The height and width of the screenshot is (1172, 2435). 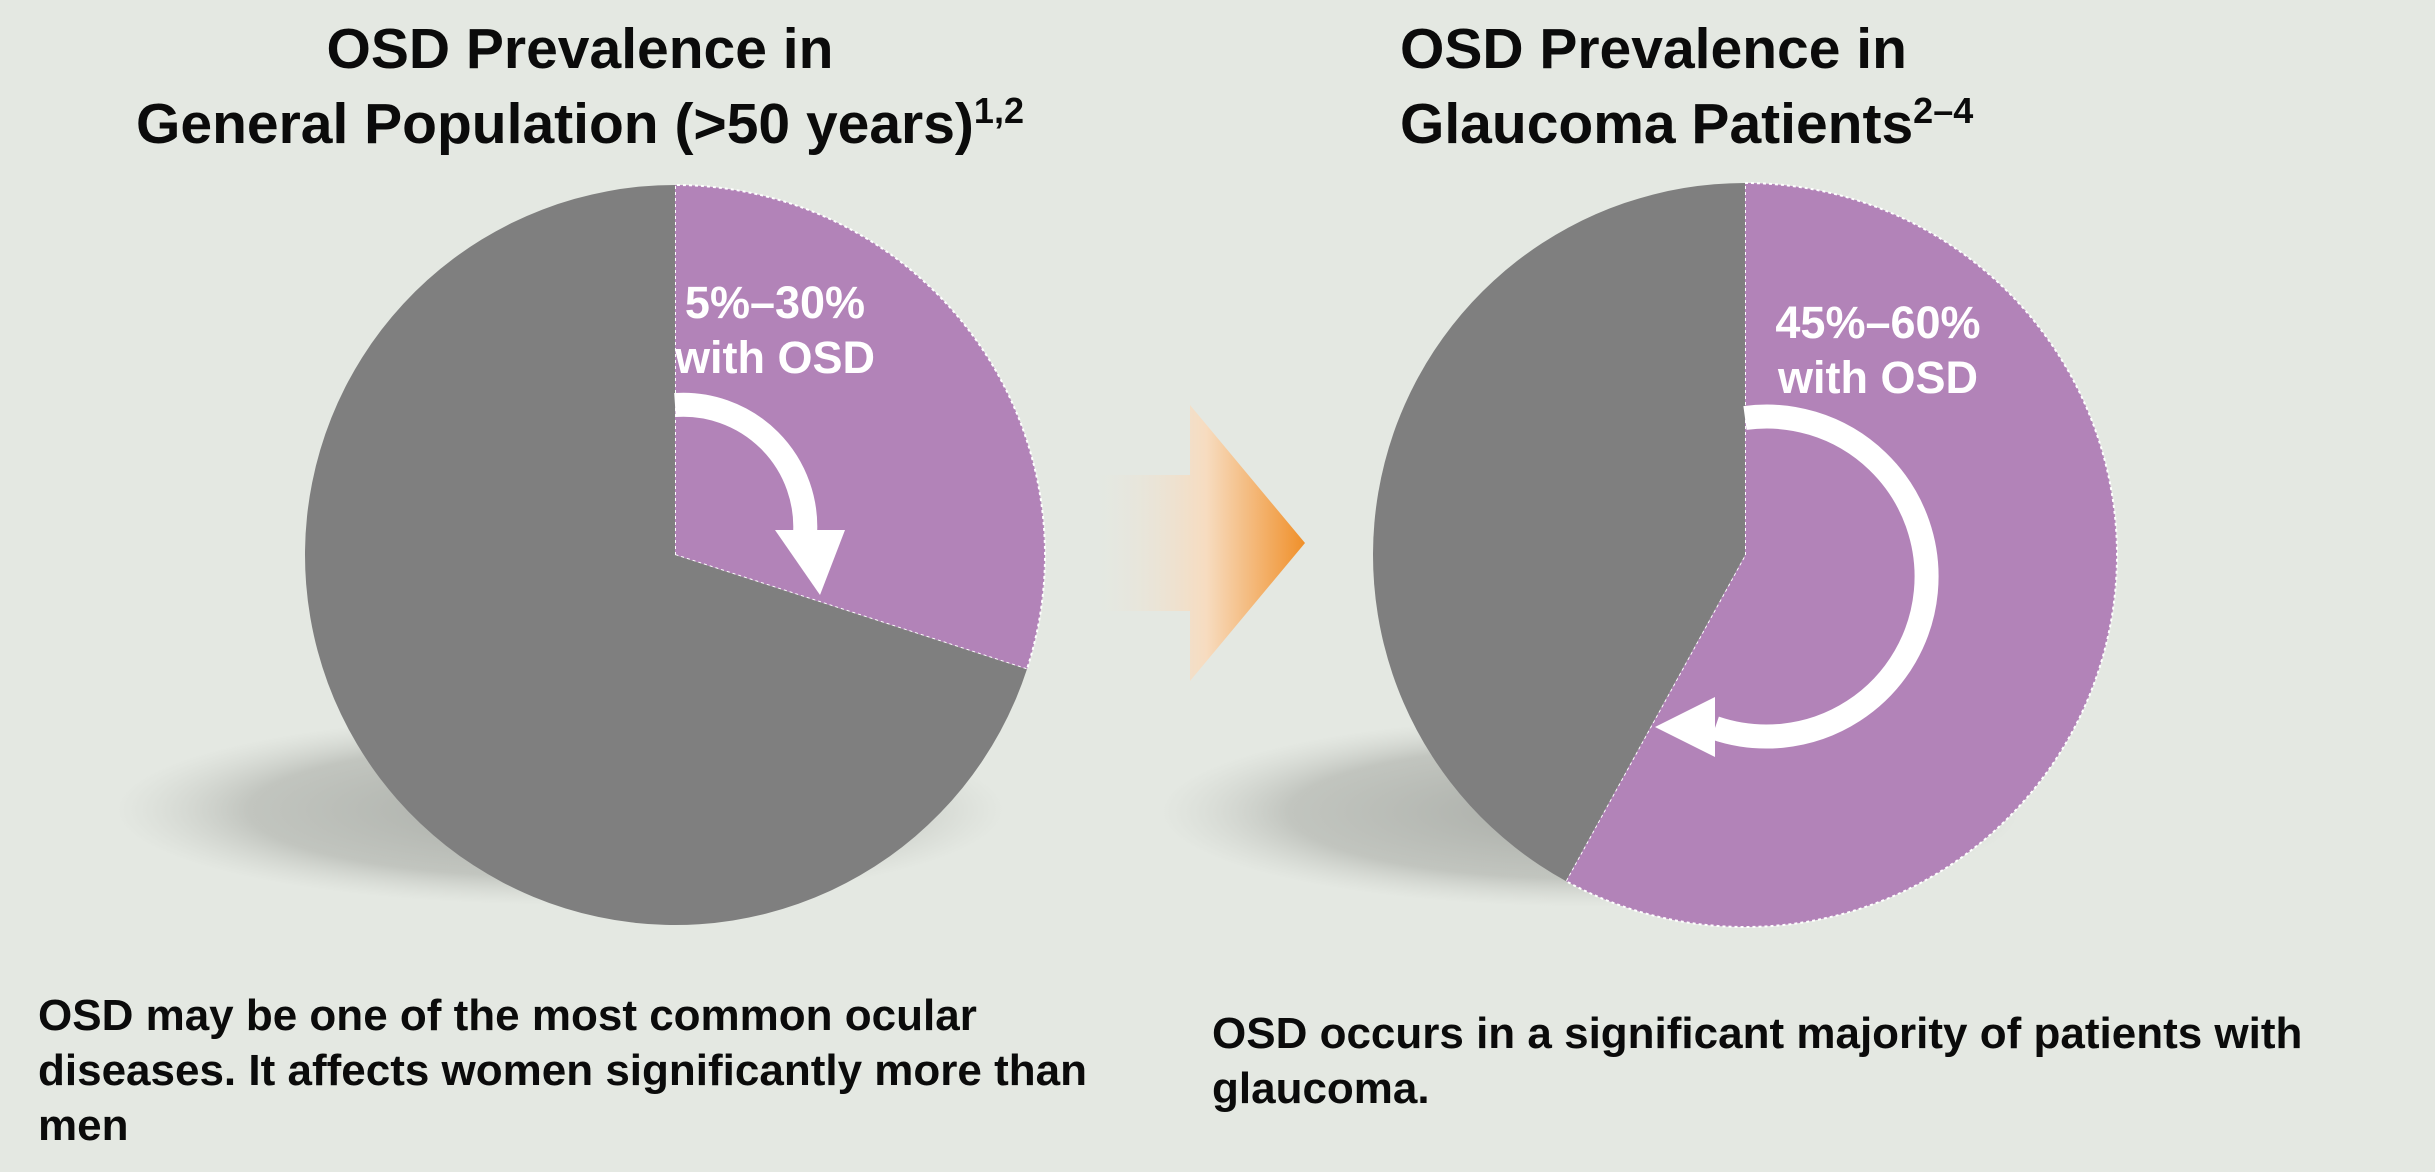 What do you see at coordinates (1559, 532) in the screenshot?
I see `pie-slice-other` at bounding box center [1559, 532].